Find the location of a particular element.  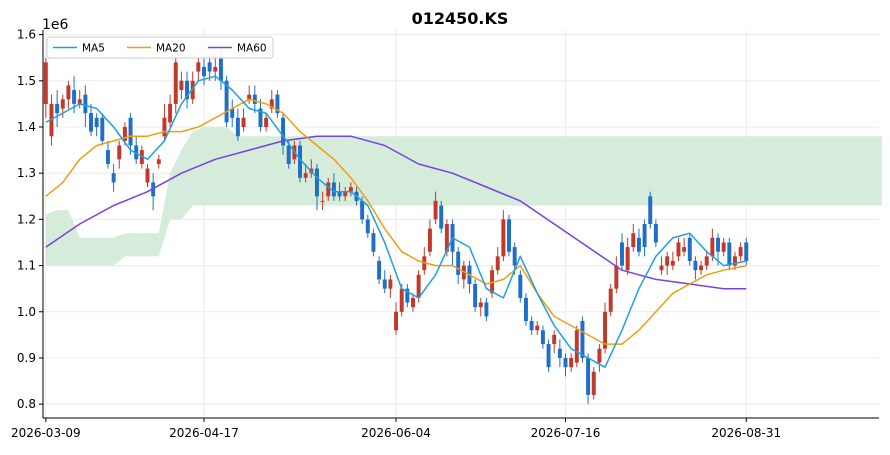

legend-ma60-label: MA60 is located at coordinates (252, 49).